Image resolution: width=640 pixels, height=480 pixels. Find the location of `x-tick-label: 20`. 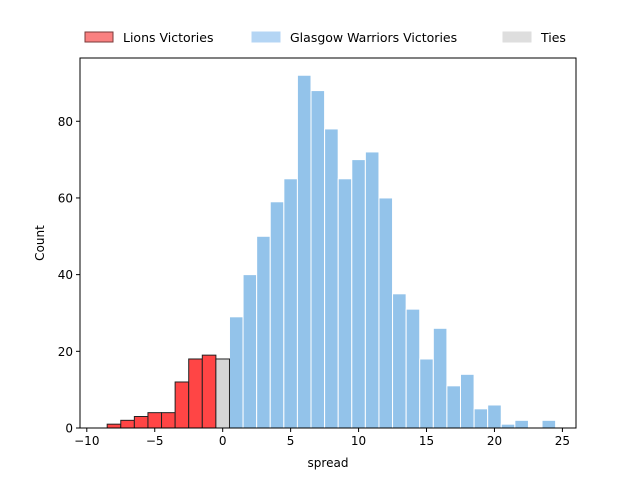

x-tick-label: 20 is located at coordinates (494, 441).